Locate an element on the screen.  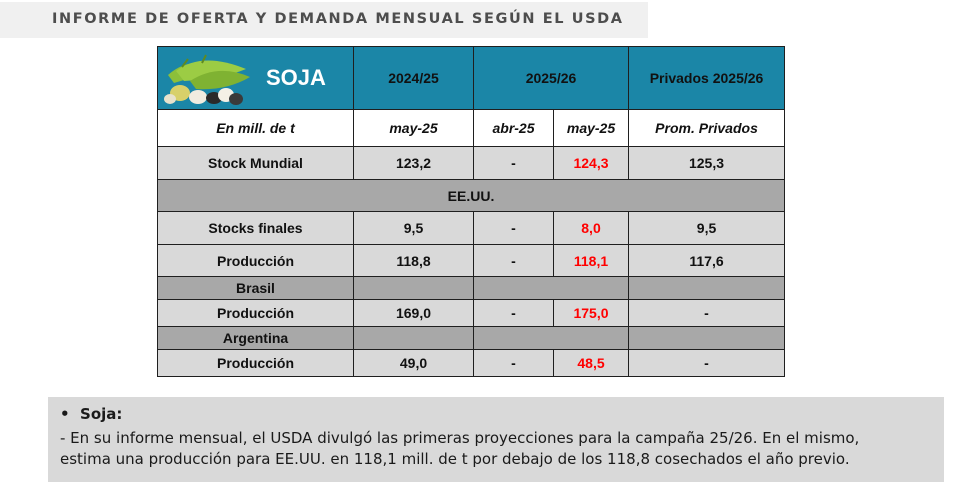
section-row-eeuu: EE.UU. is located at coordinates (471, 195).